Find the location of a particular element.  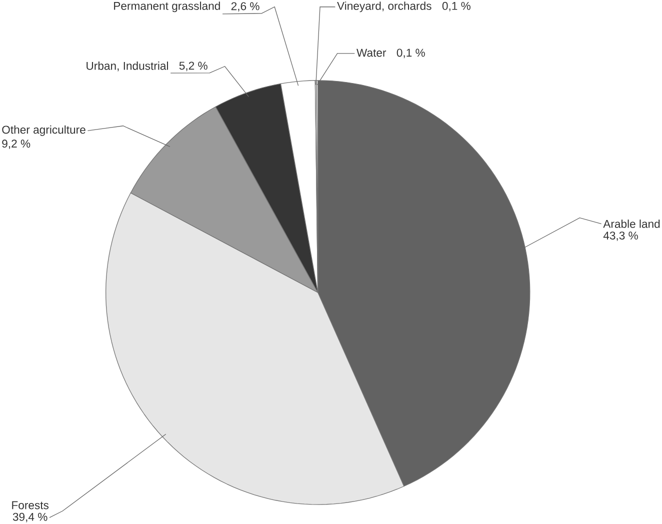

data-label: 2,6 % is located at coordinates (245, 7).